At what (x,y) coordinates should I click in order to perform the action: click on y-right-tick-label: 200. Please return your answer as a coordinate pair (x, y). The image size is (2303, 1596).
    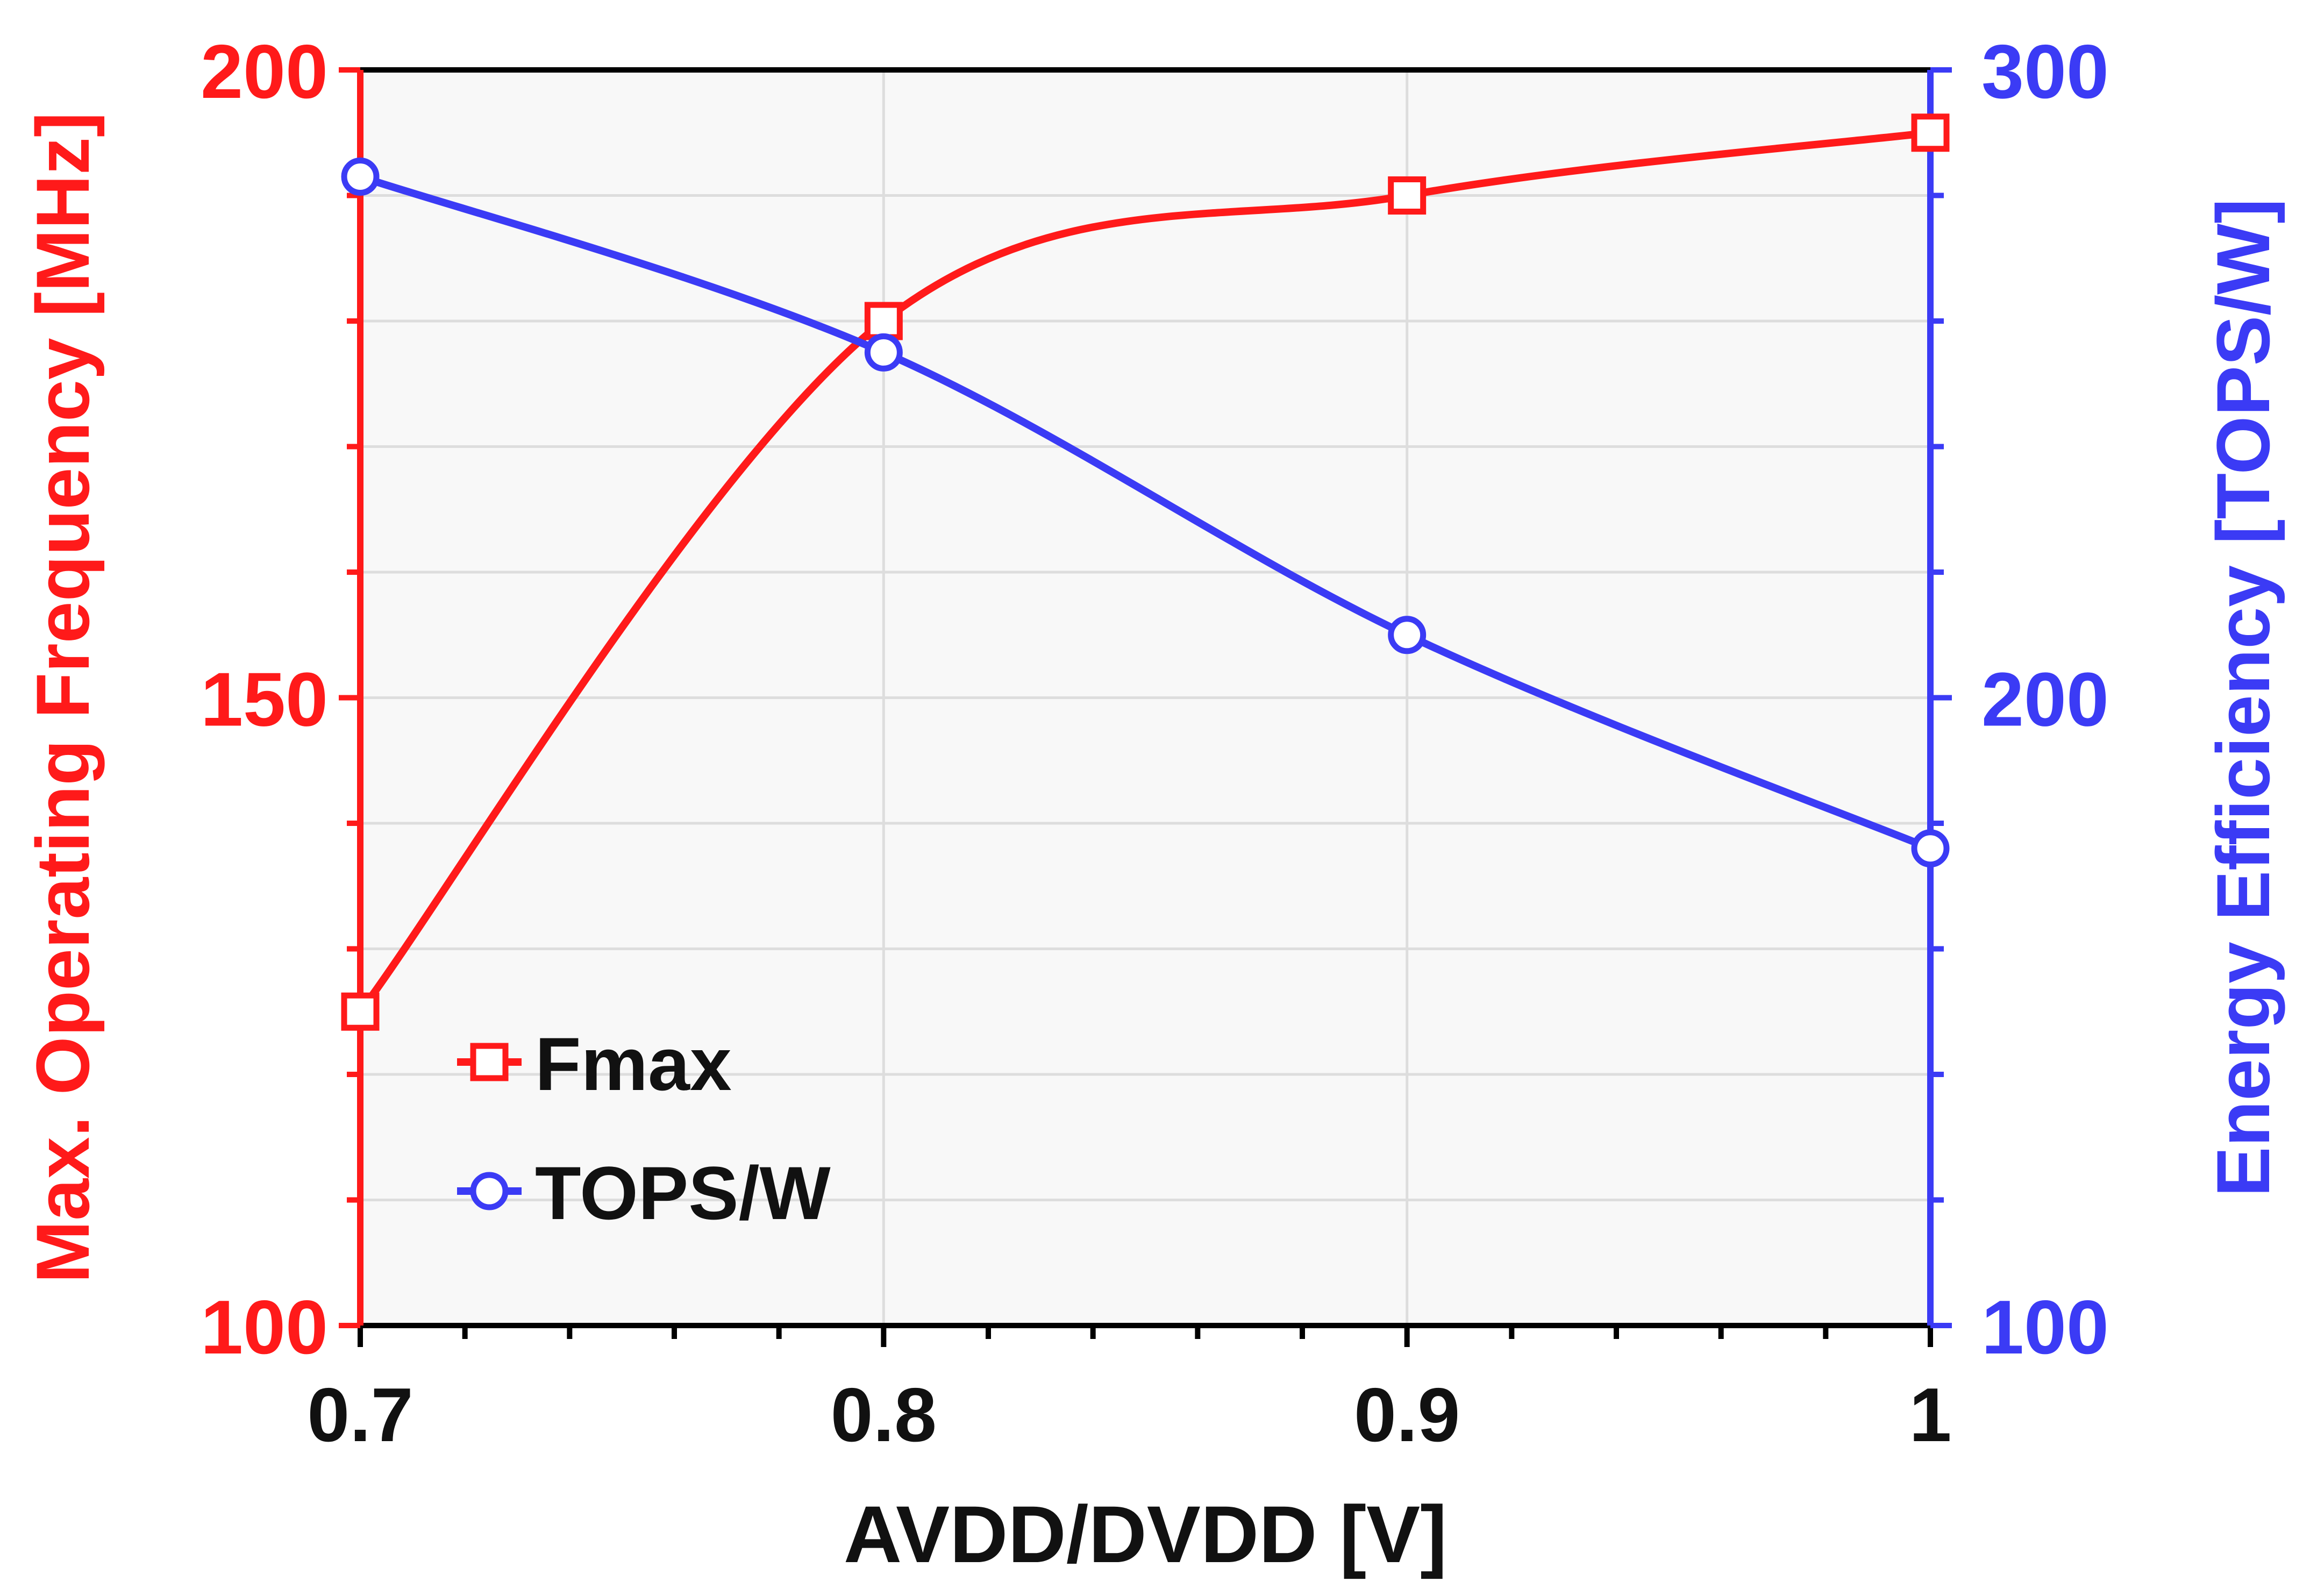
    Looking at the image, I should click on (2045, 700).